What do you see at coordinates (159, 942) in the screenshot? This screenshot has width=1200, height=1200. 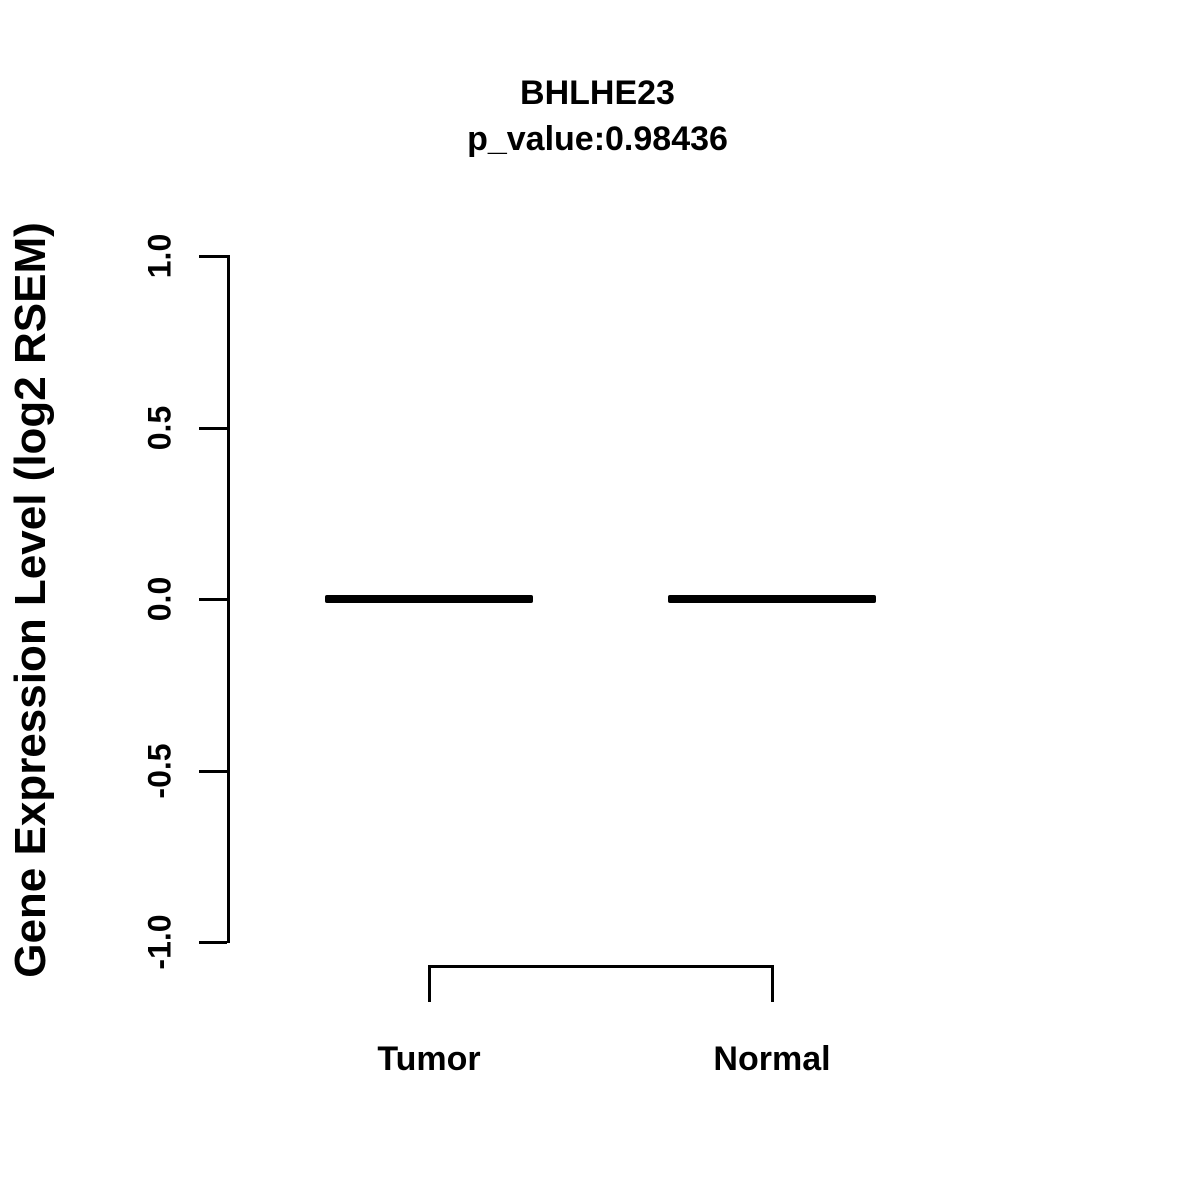 I see `y-tick-label: -1.0` at bounding box center [159, 942].